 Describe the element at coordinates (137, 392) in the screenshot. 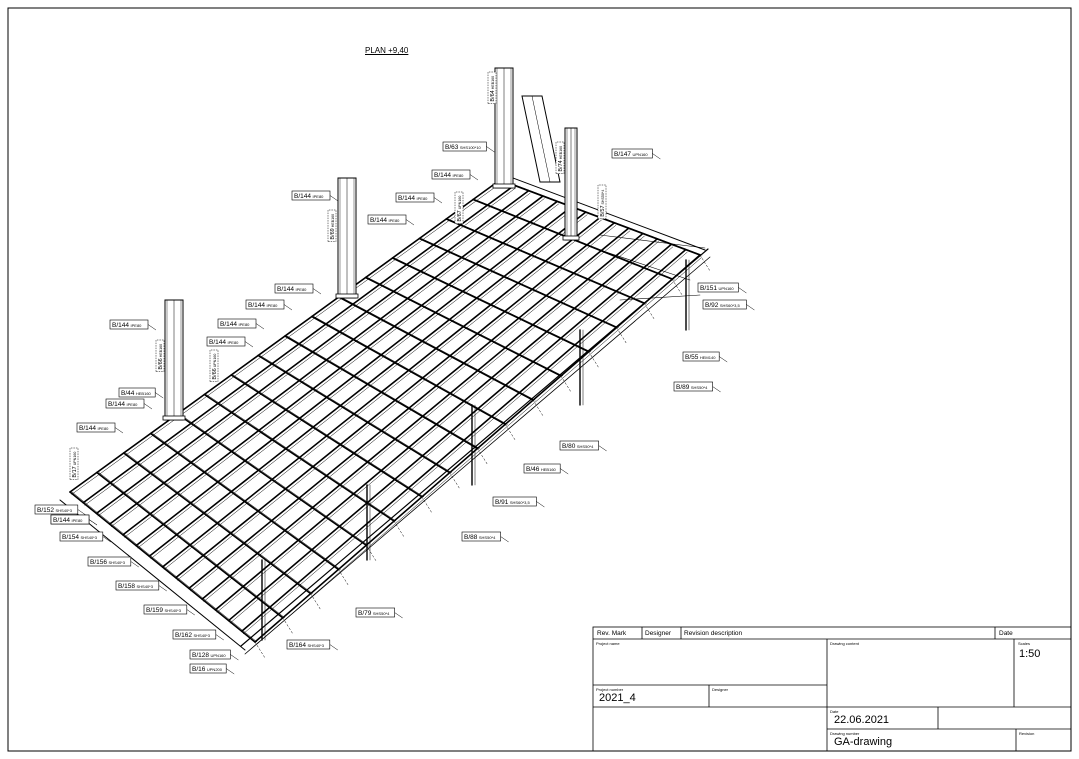

I see `member-tag: B/44 HEB160` at that location.